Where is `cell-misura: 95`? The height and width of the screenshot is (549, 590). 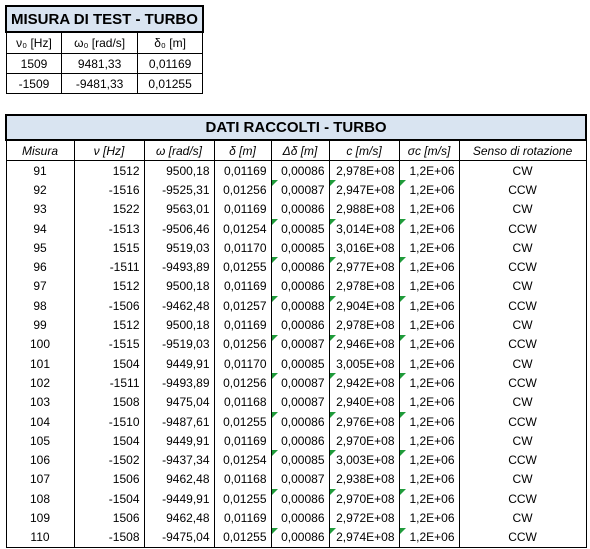
cell-misura: 95 is located at coordinates (40, 248).